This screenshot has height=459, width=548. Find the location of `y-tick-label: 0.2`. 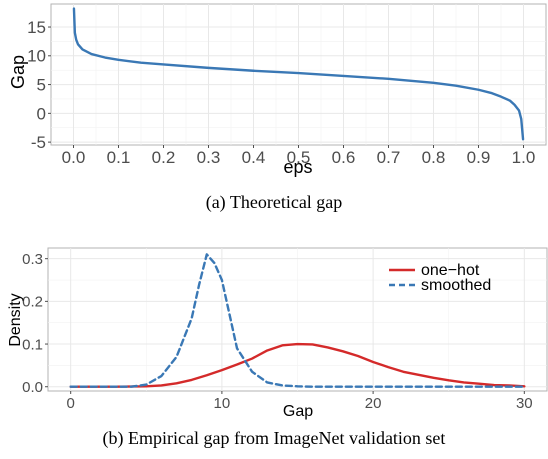

y-tick-label: 0.2 is located at coordinates (32, 302).